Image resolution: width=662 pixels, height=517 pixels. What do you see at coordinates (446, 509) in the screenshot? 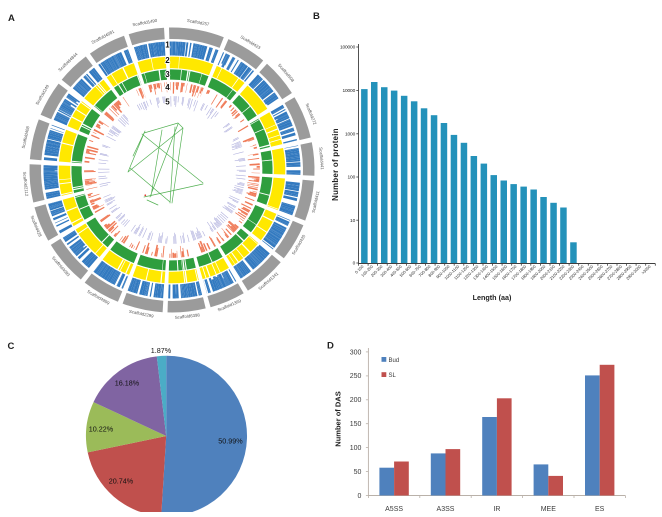
I see `svg-text: A3SS` at bounding box center [446, 509].